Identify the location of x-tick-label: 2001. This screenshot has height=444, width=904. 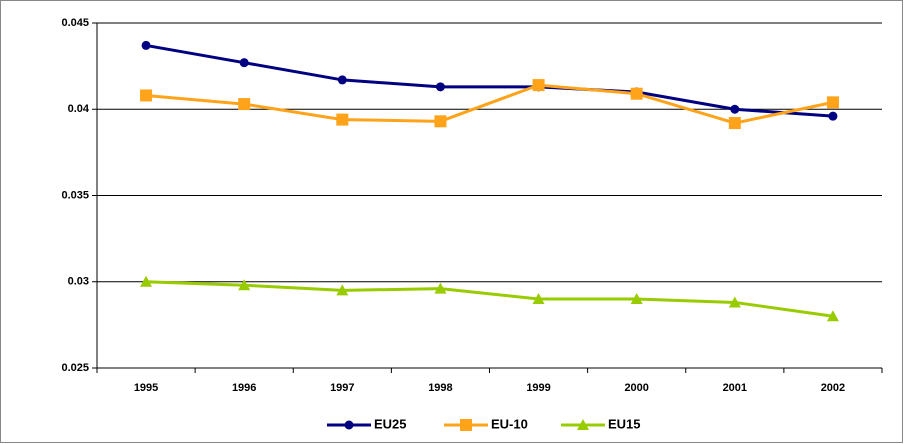
(735, 388).